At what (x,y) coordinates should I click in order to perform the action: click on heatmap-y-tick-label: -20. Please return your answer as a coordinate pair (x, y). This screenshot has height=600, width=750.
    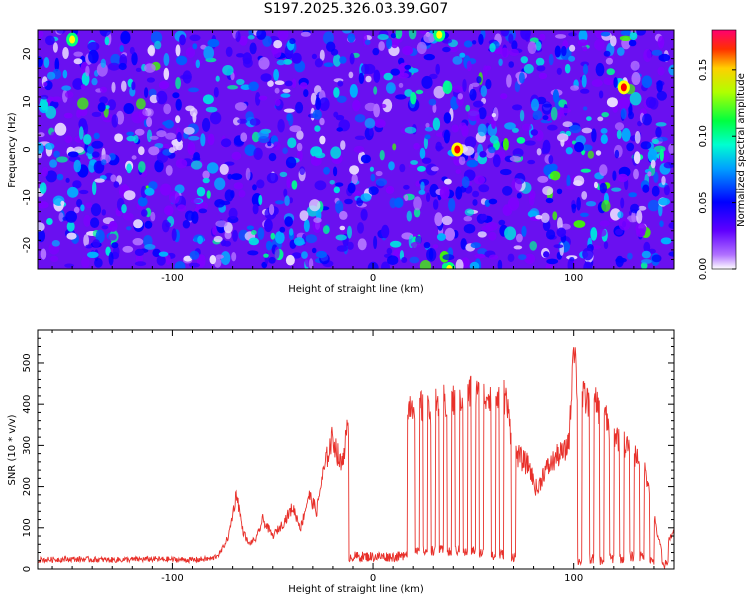
    Looking at the image, I should click on (27, 245).